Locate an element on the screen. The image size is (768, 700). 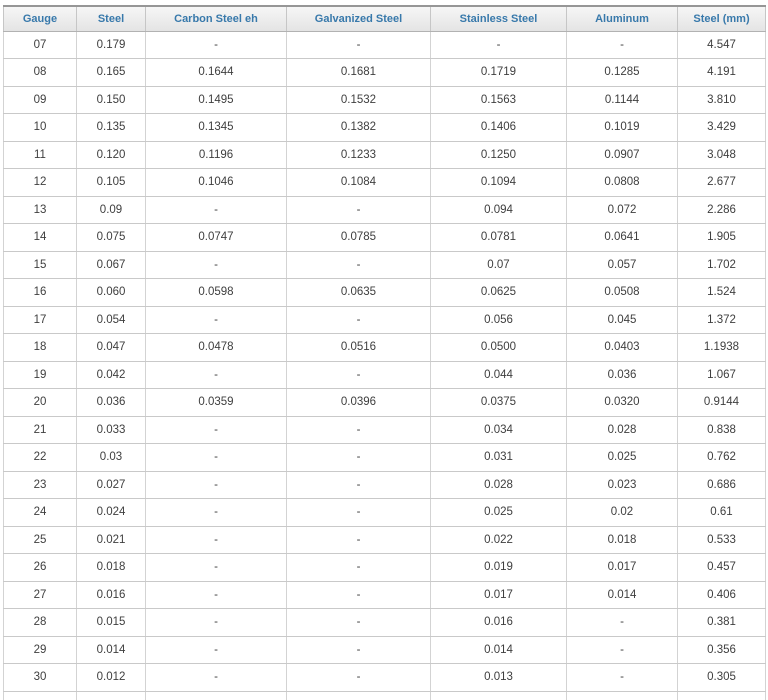
table-row: 17 0.054- -0.056 0.045 1.372 is located at coordinates (384, 319).